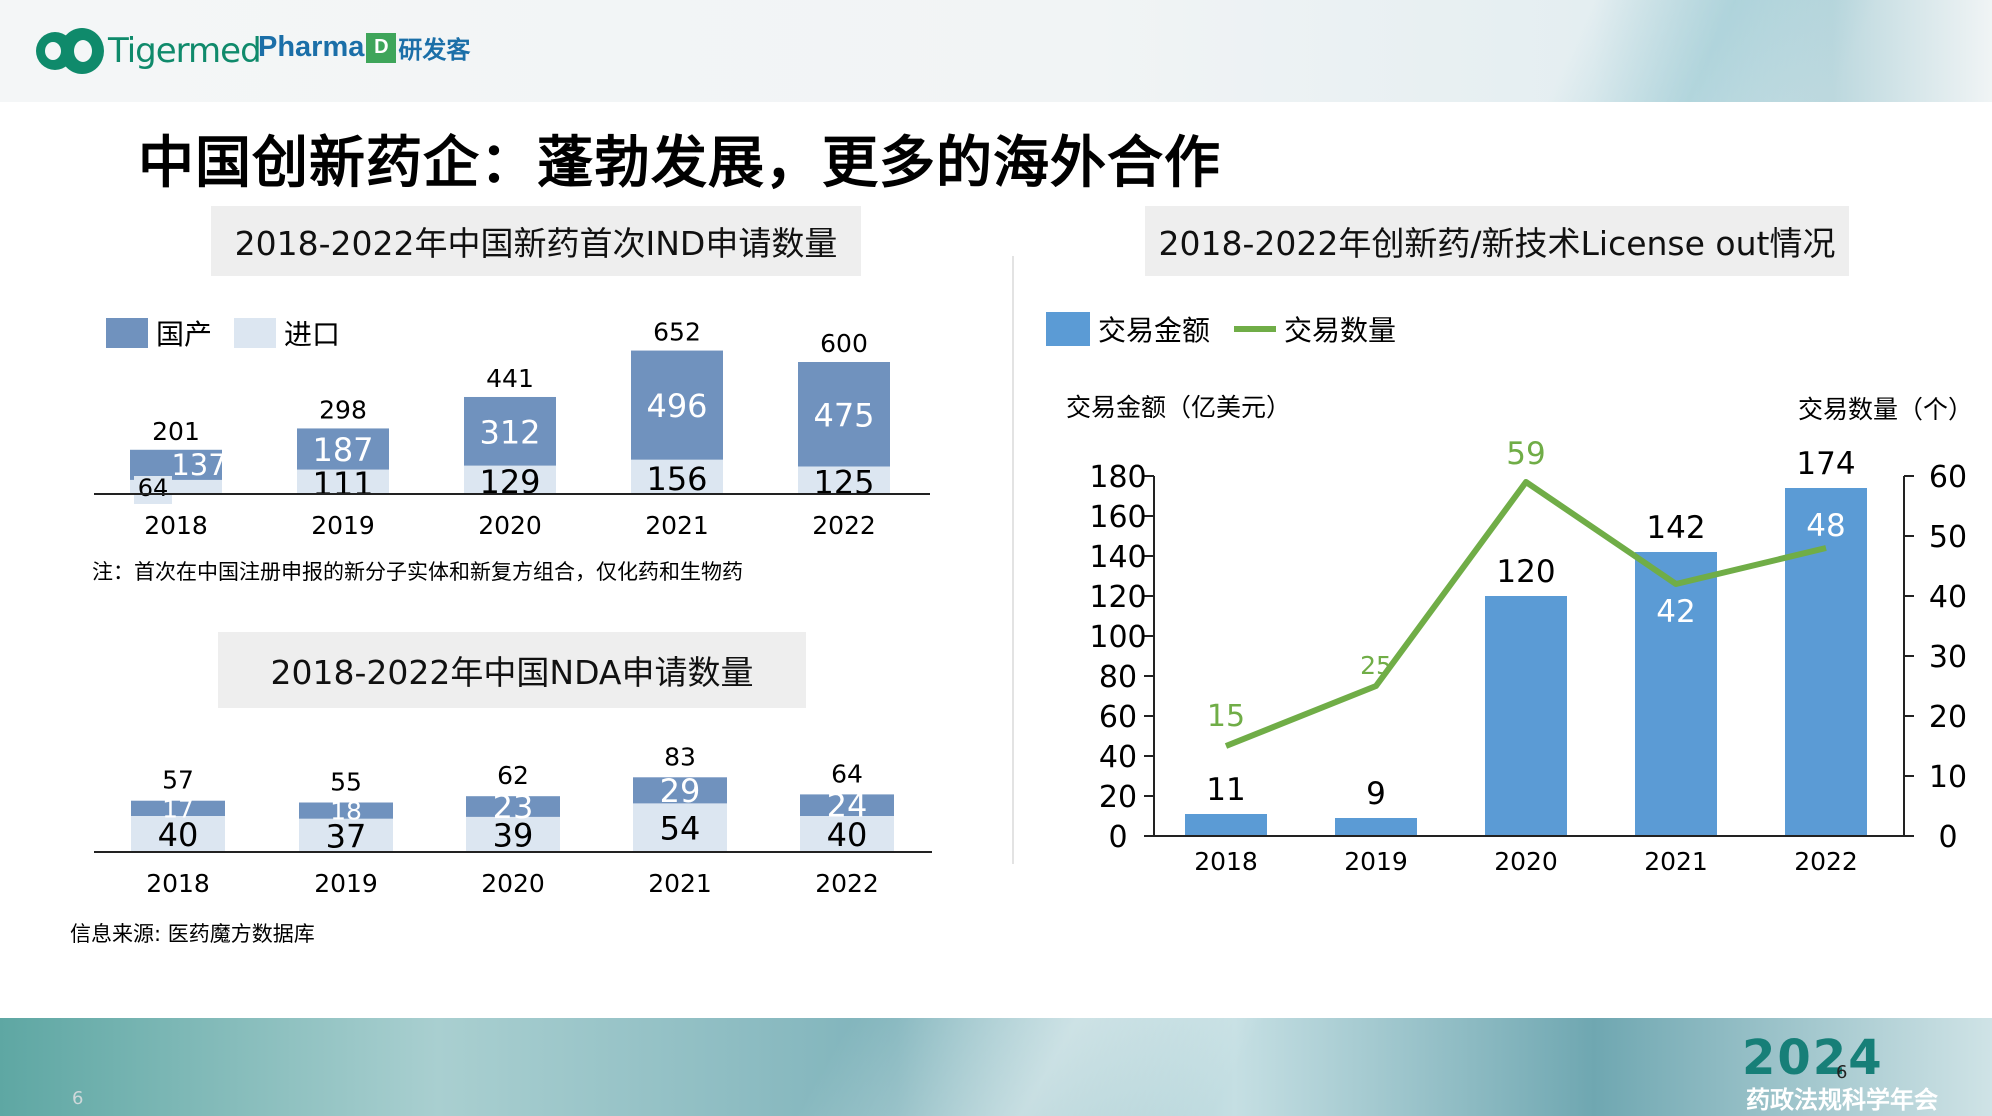 Image resolution: width=1992 pixels, height=1116 pixels. What do you see at coordinates (1948, 657) in the screenshot?
I see `y-tick-label-right: 30` at bounding box center [1948, 657].